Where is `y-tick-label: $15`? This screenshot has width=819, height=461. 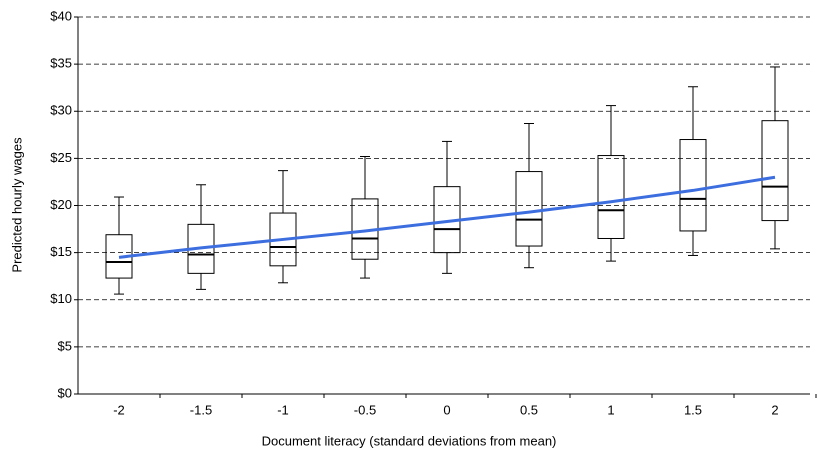 y-tick-label: $15 is located at coordinates (61, 251).